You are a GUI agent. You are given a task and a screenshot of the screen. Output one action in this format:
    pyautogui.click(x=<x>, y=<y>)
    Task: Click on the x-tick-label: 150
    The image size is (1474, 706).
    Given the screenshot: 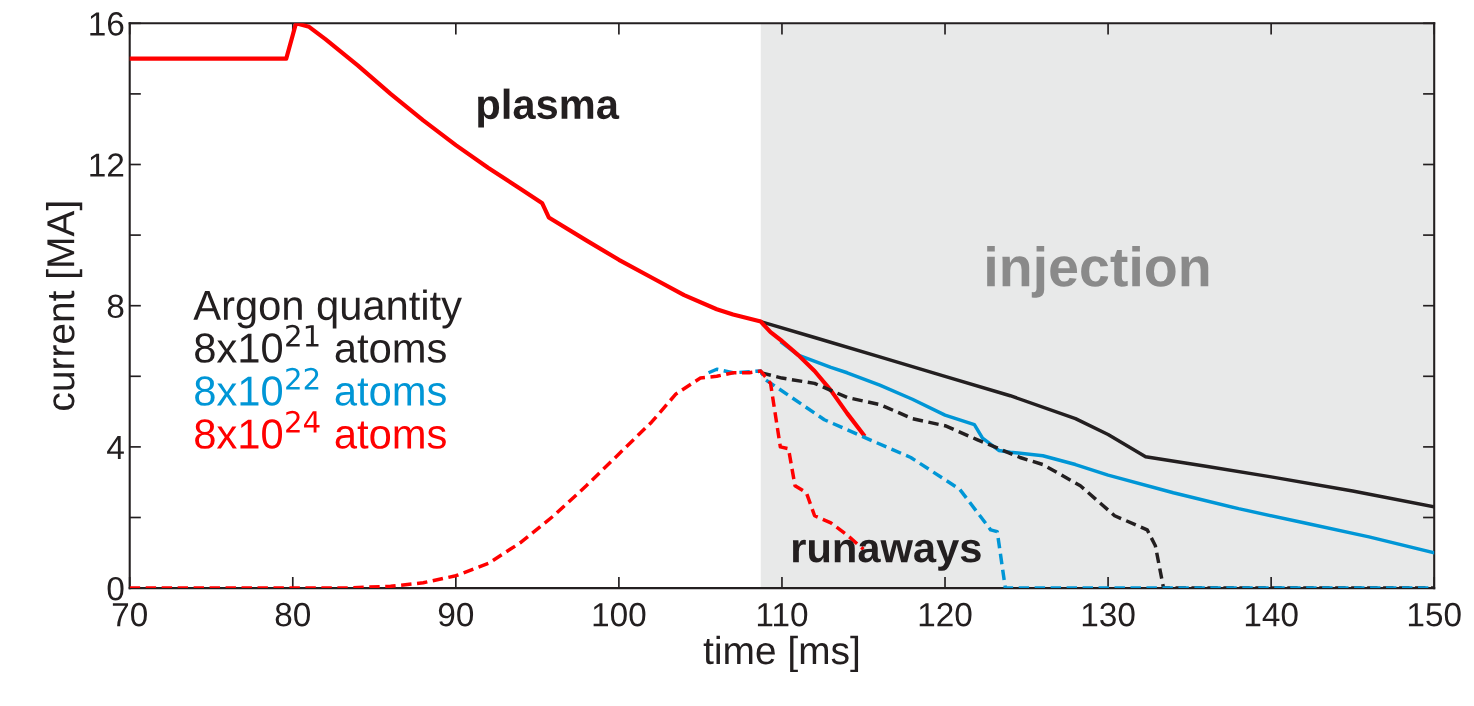 What is the action you would take?
    pyautogui.click(x=1434, y=614)
    